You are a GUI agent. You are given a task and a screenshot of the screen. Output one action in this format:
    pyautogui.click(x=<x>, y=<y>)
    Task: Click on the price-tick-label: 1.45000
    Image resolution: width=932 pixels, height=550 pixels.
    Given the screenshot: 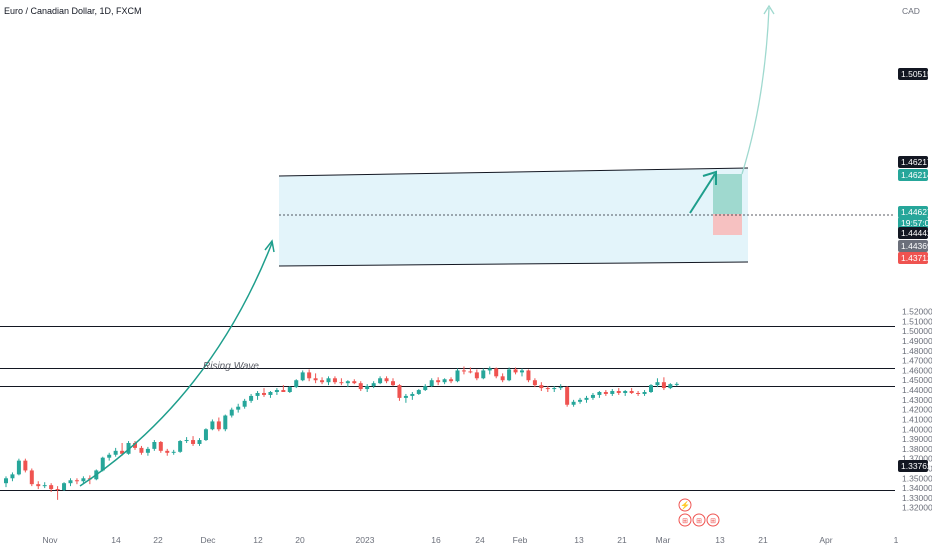 What is the action you would take?
    pyautogui.click(x=917, y=380)
    